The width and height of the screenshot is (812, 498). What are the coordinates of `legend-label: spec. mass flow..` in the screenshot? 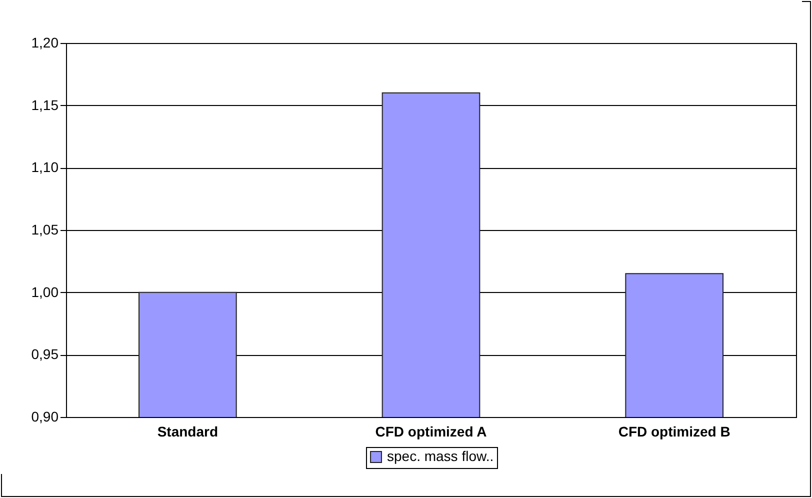 It's located at (440, 456).